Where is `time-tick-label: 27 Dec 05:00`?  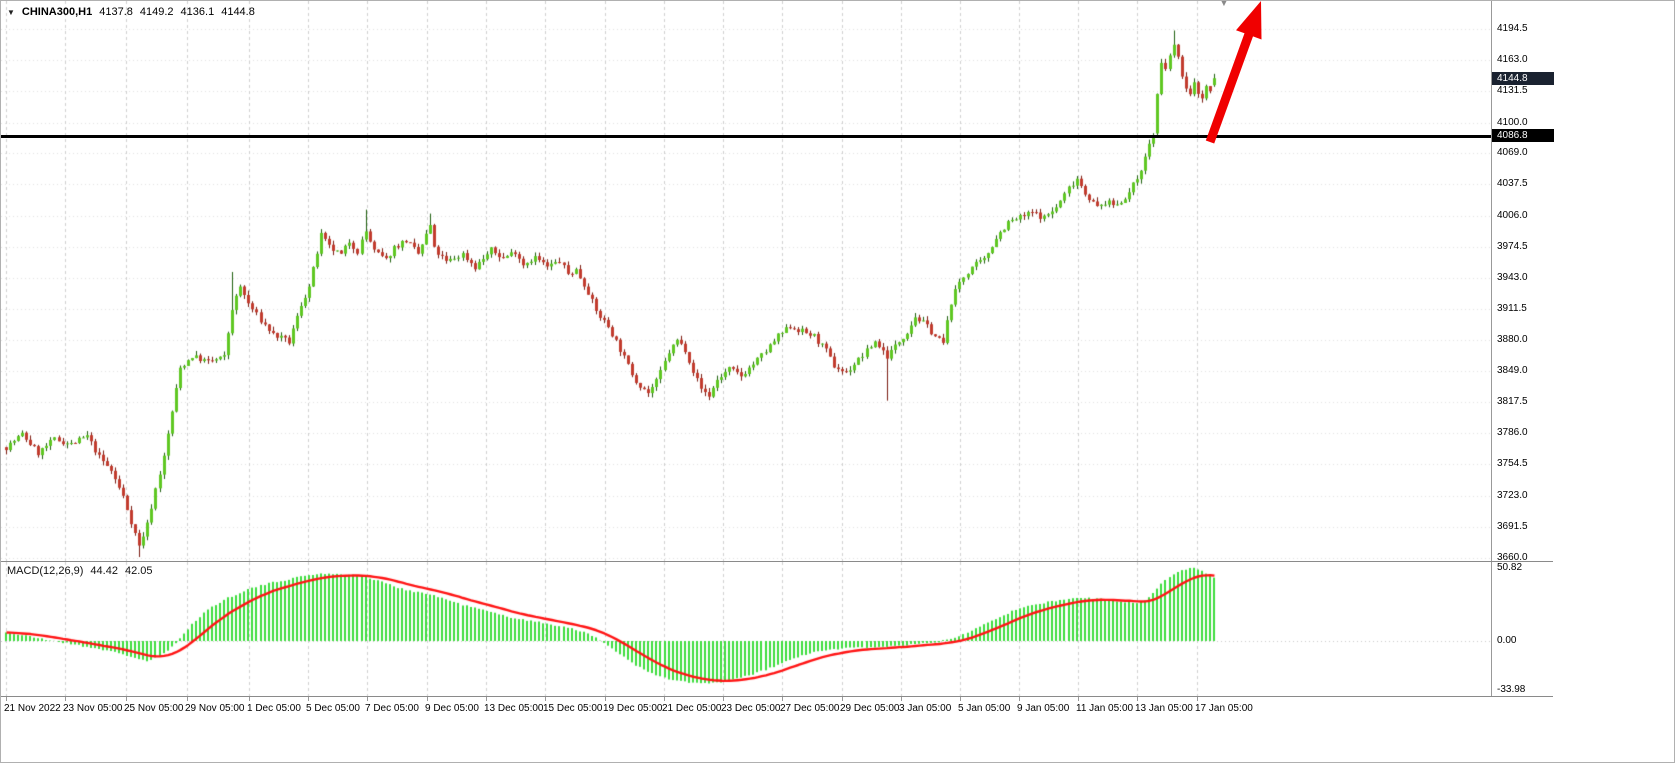
time-tick-label: 27 Dec 05:00 is located at coordinates (810, 708).